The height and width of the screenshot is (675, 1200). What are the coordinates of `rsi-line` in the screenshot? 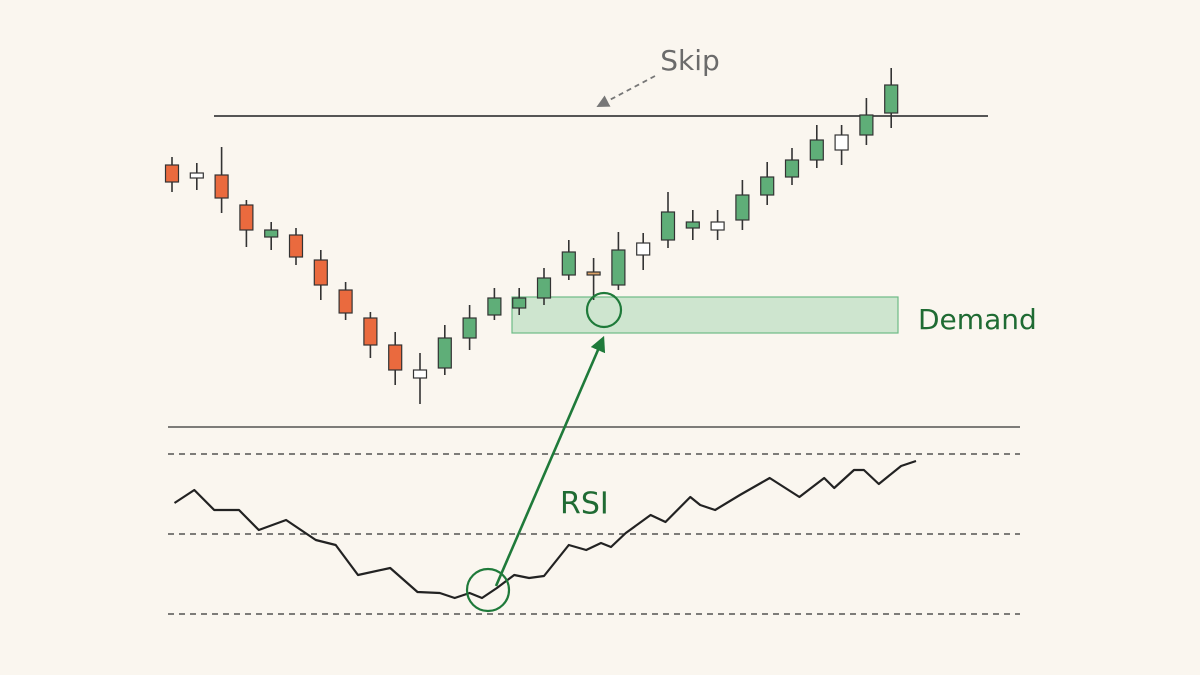 It's located at (545, 529).